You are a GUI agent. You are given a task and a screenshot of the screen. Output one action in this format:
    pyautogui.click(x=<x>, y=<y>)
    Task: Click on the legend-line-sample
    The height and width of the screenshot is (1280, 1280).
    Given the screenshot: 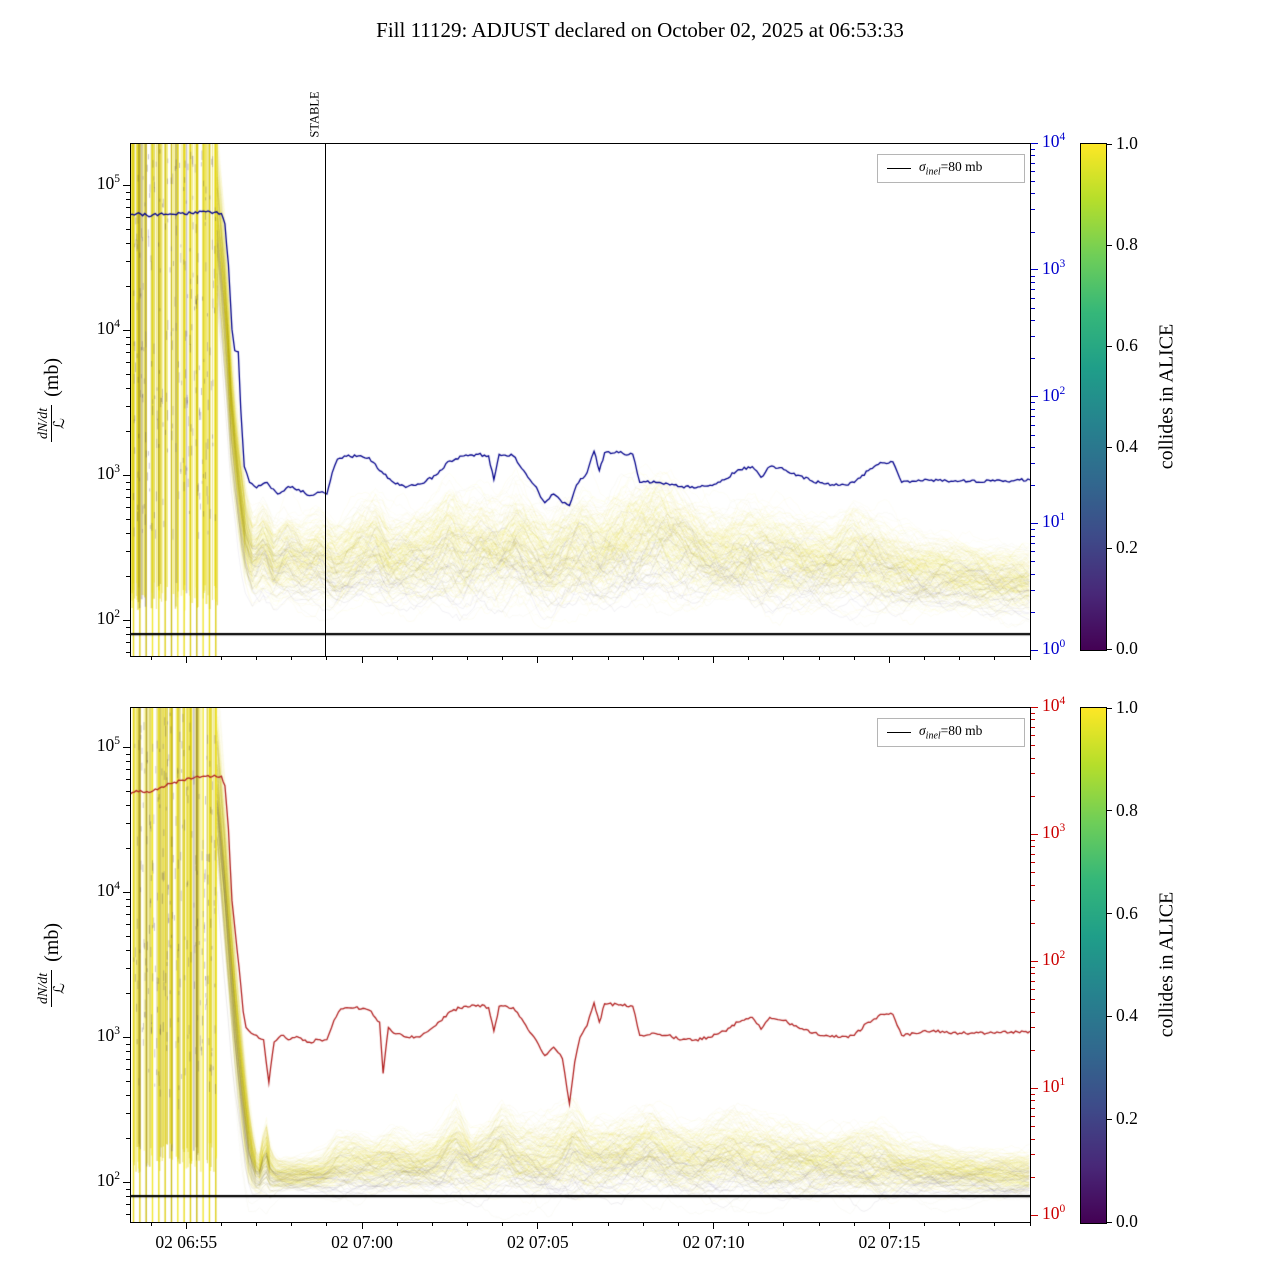 What is the action you would take?
    pyautogui.click(x=899, y=732)
    